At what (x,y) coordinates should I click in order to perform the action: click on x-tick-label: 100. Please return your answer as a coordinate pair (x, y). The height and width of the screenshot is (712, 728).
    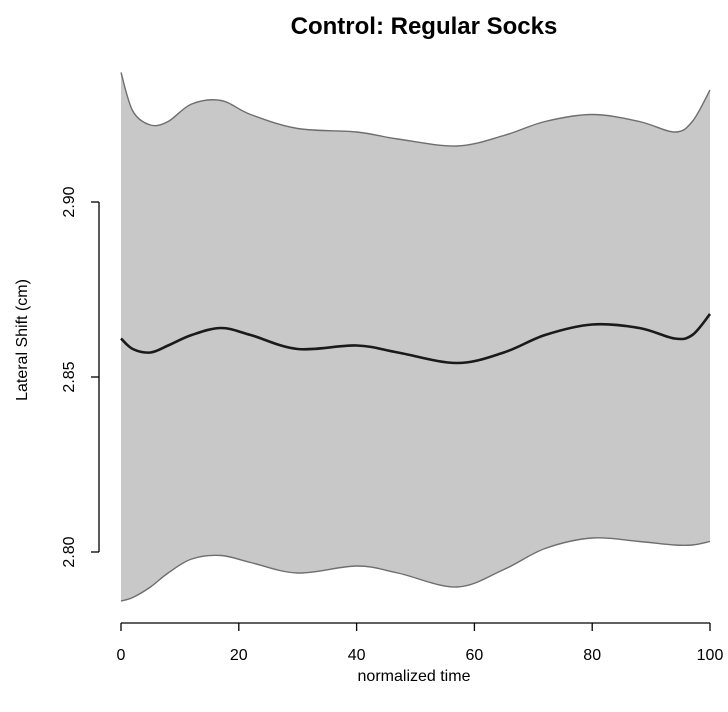
    Looking at the image, I should click on (710, 655).